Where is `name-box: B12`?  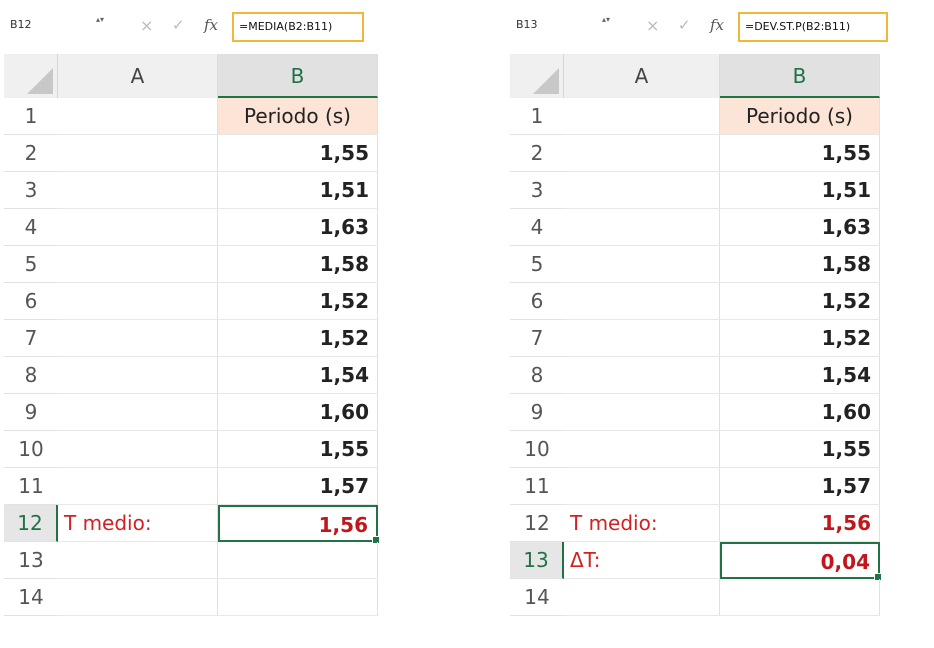
name-box: B12 is located at coordinates (21, 24).